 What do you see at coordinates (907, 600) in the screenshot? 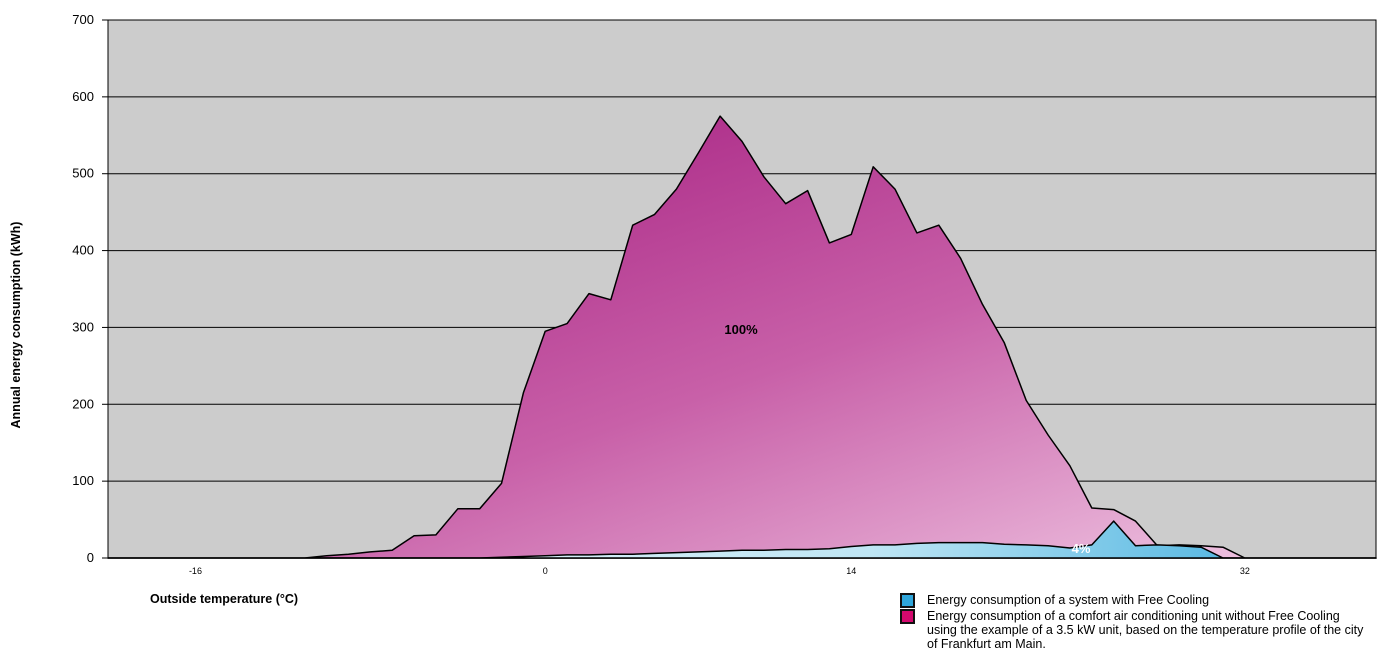
I see `legend-swatch-free-cooling` at bounding box center [907, 600].